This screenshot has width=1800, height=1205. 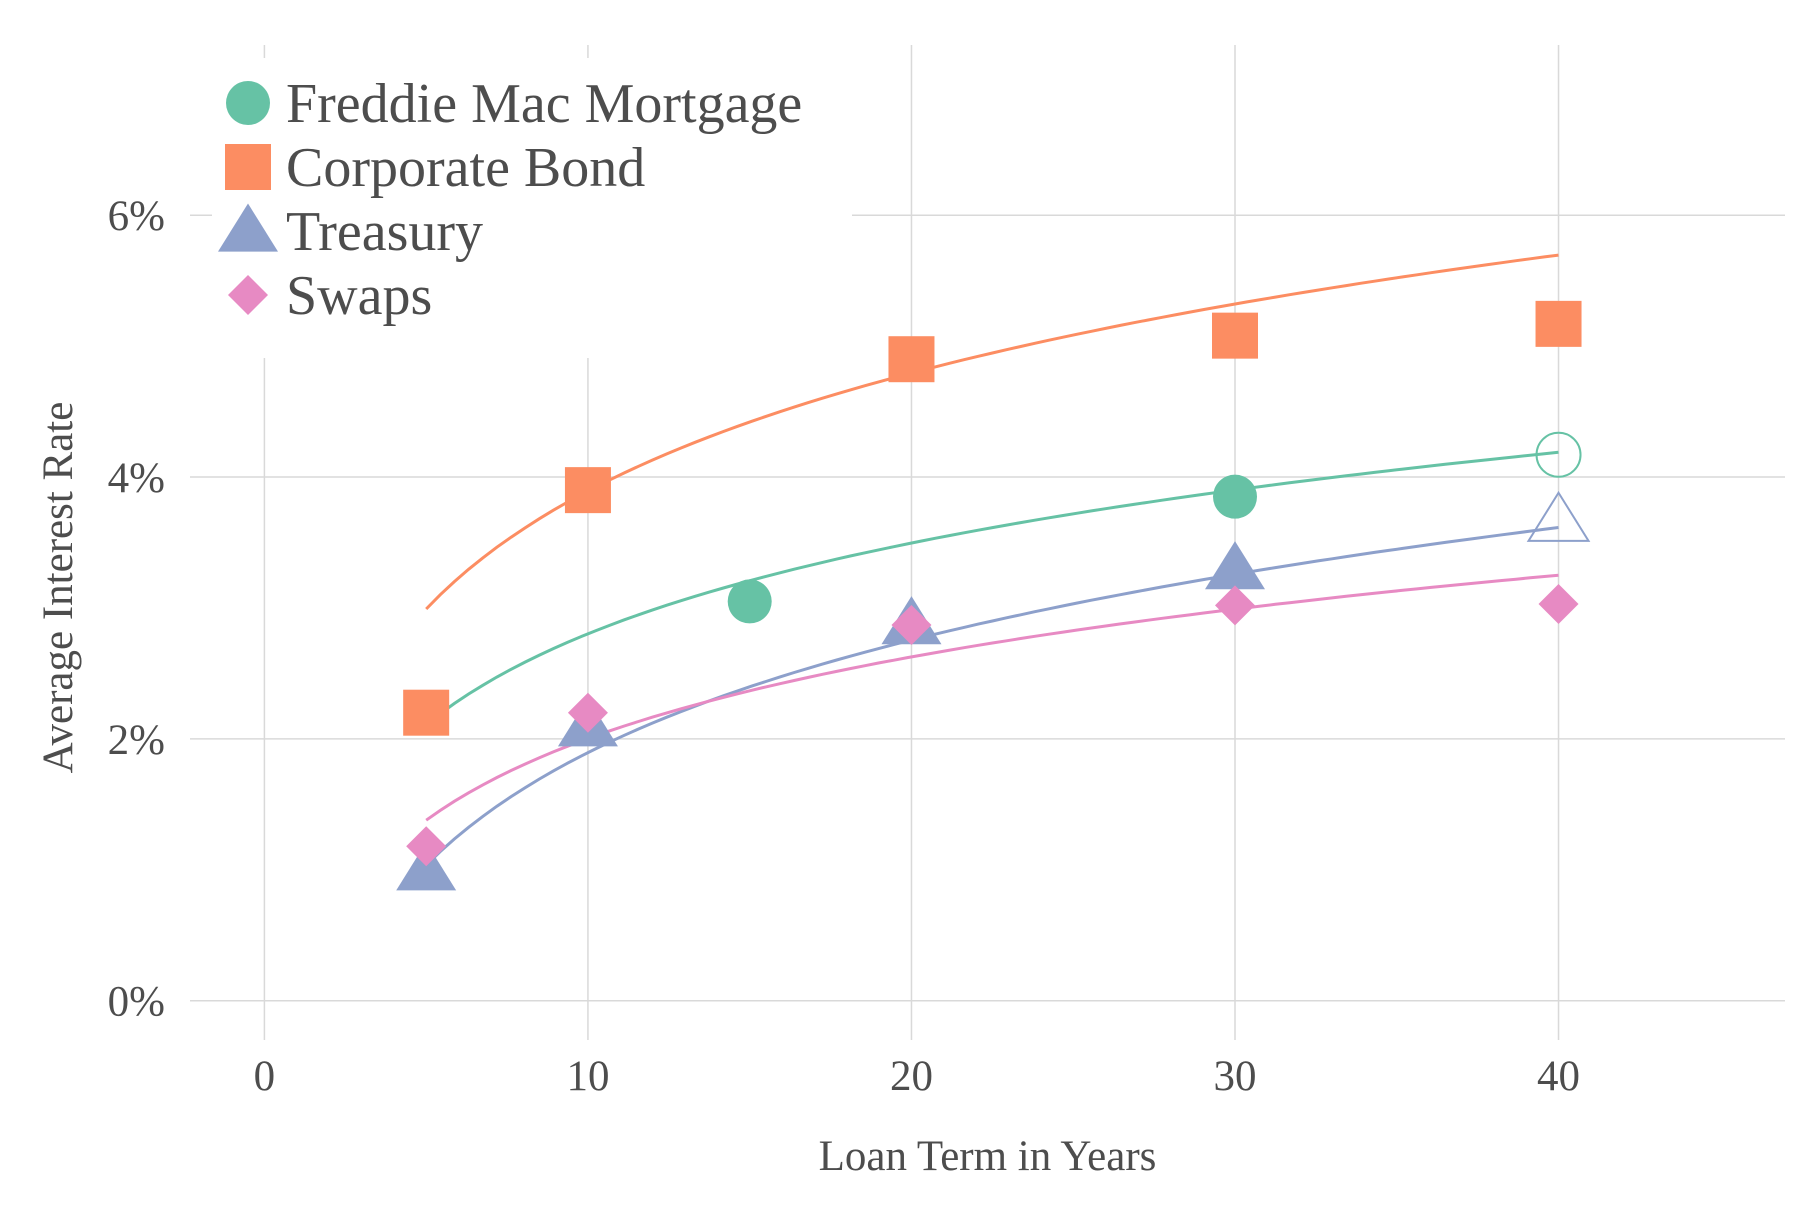 I want to click on legend-marker-freddie-mac-mortgage, so click(x=248, y=103).